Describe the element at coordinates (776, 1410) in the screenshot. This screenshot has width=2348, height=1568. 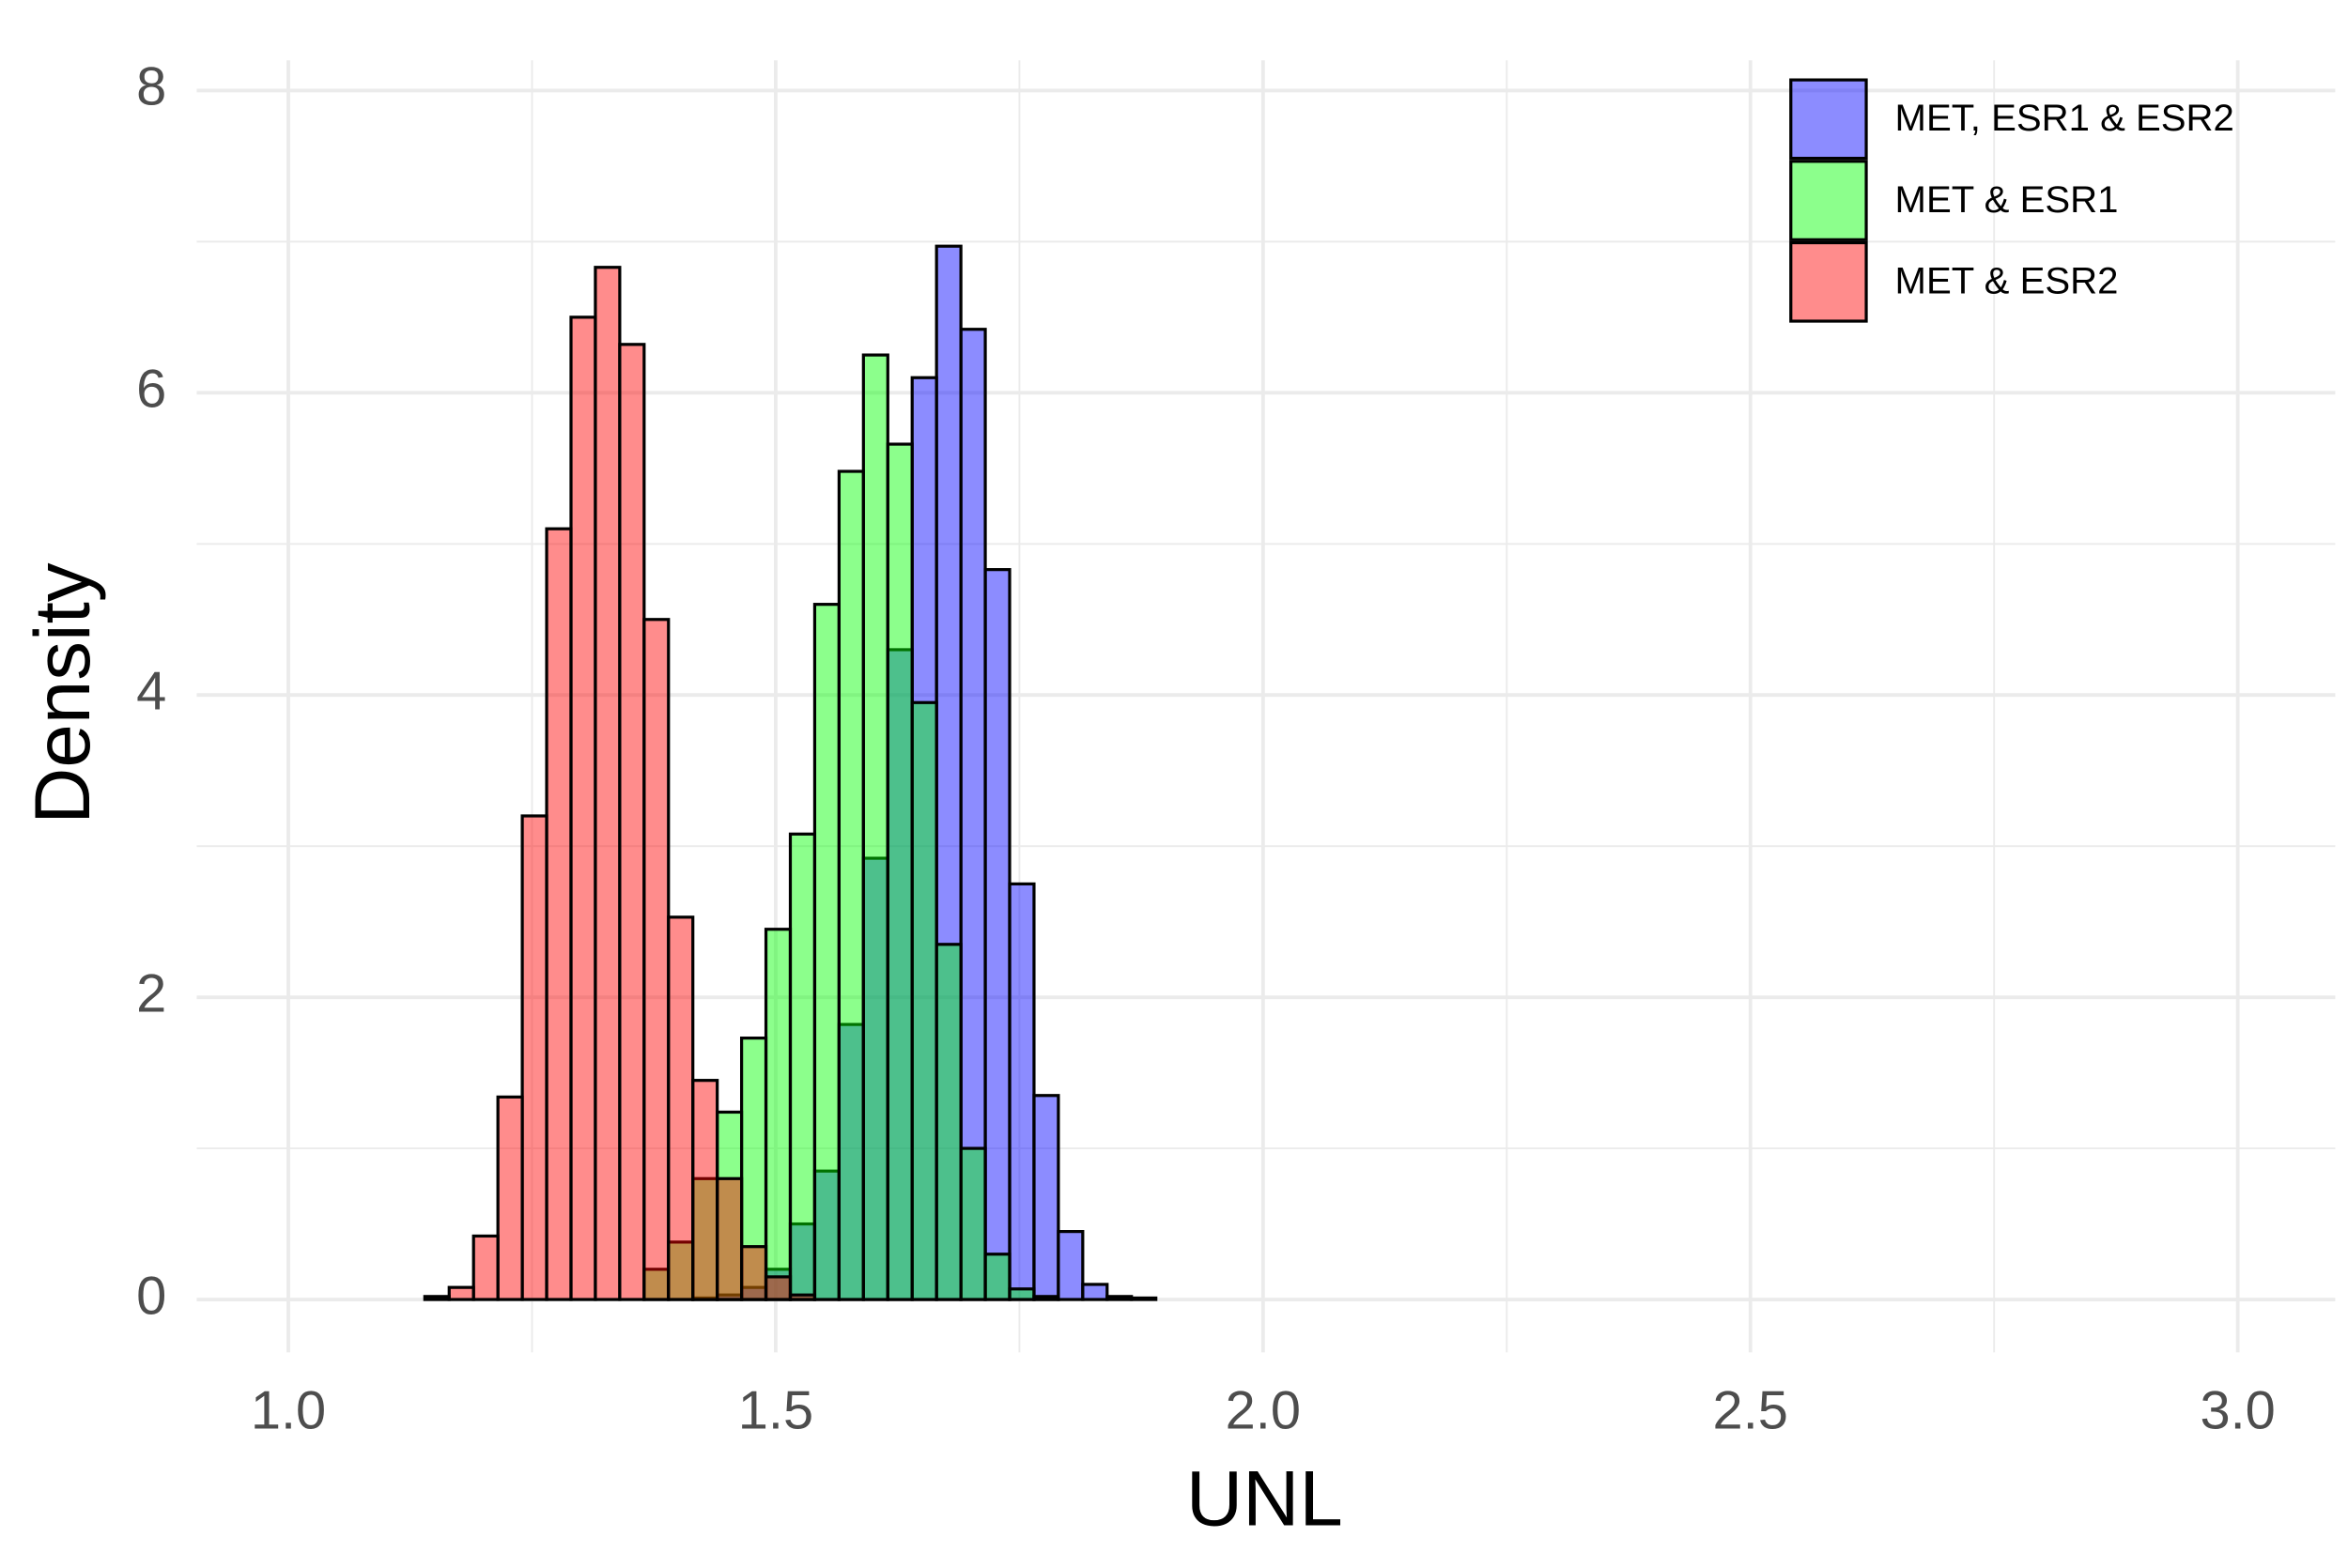
I see `x-tick-label: 1.5` at that location.